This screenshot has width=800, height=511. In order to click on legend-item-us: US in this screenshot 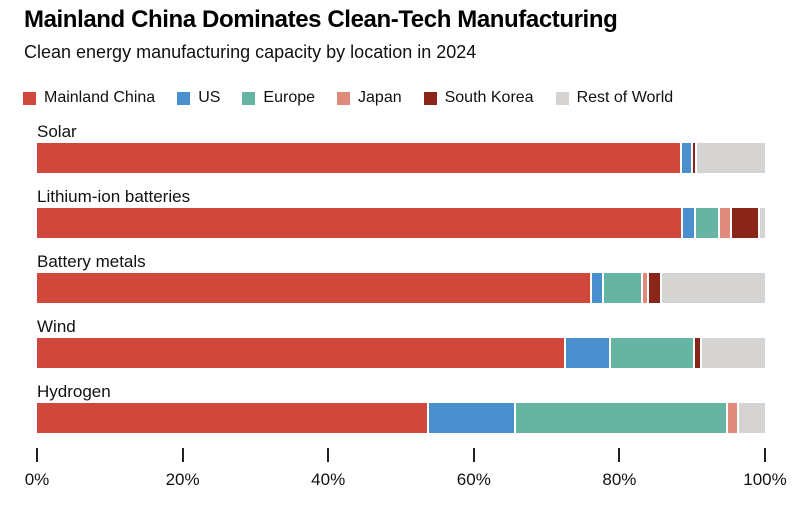, I will do `click(198, 98)`.